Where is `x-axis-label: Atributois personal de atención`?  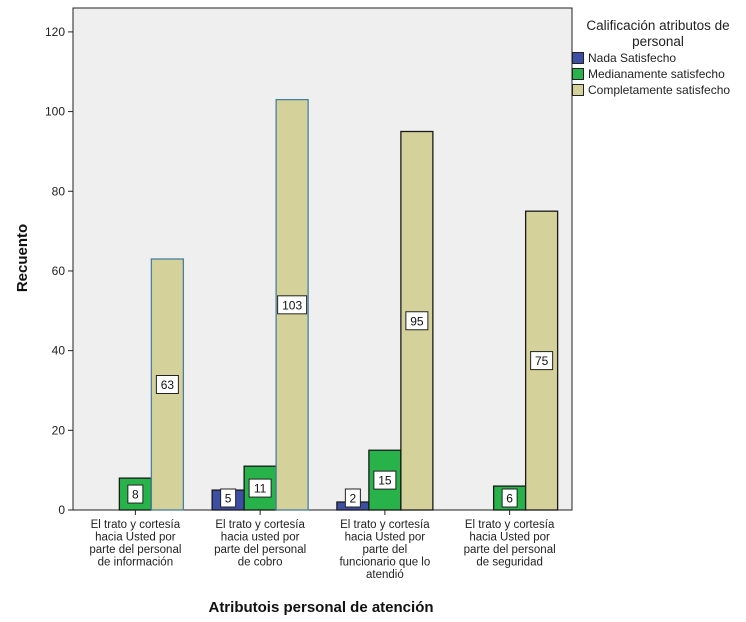
x-axis-label: Atributois personal de atención is located at coordinates (320, 607).